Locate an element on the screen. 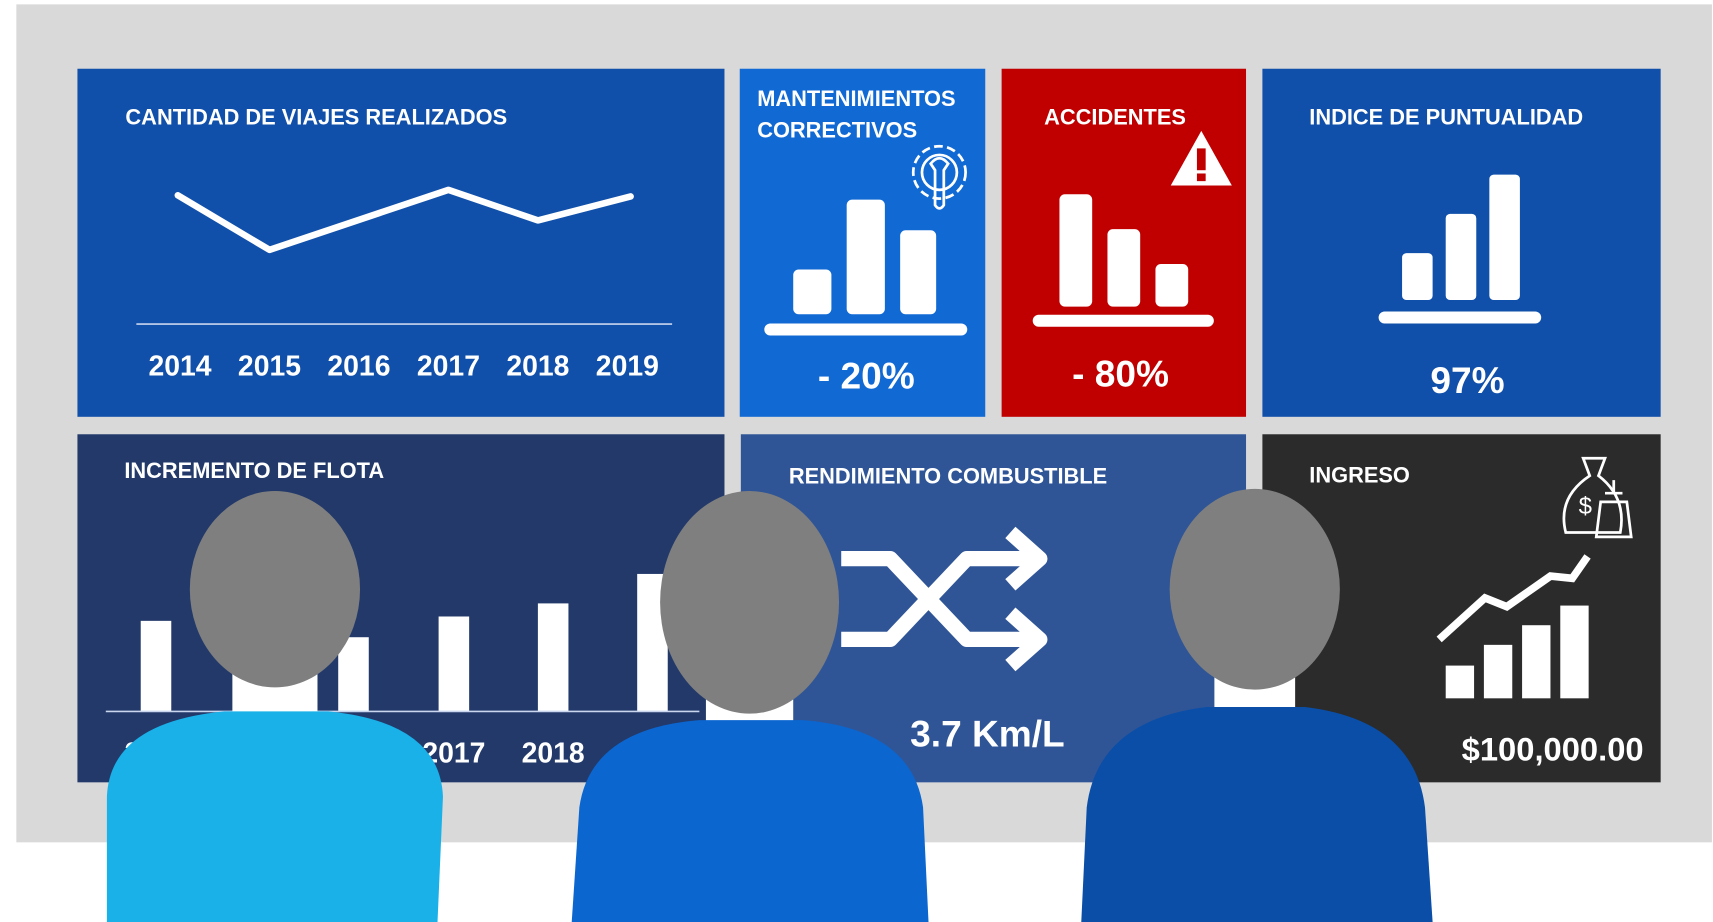  year-label: 2014 is located at coordinates (179, 366).